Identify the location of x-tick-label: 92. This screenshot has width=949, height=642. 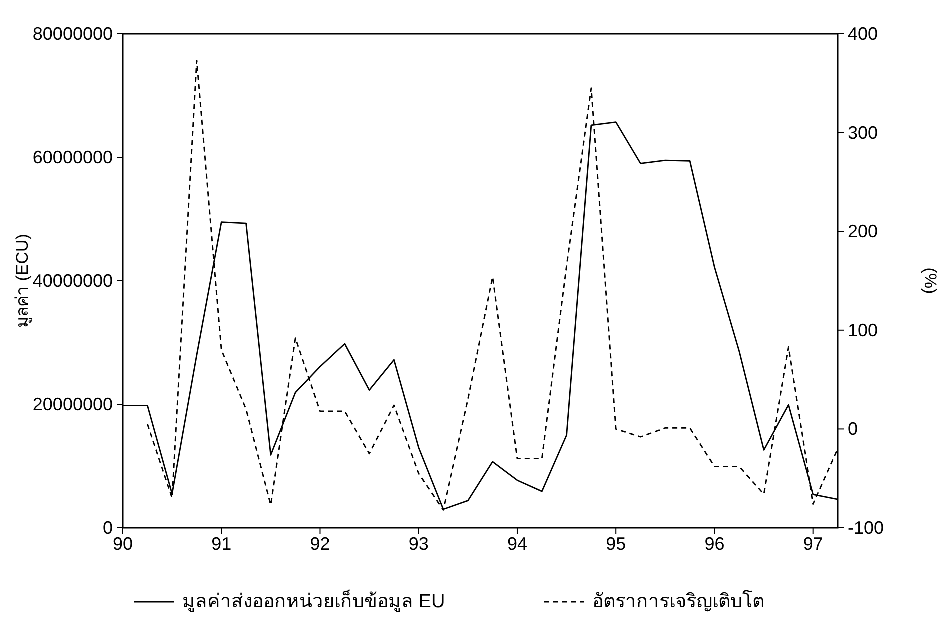
(320, 544).